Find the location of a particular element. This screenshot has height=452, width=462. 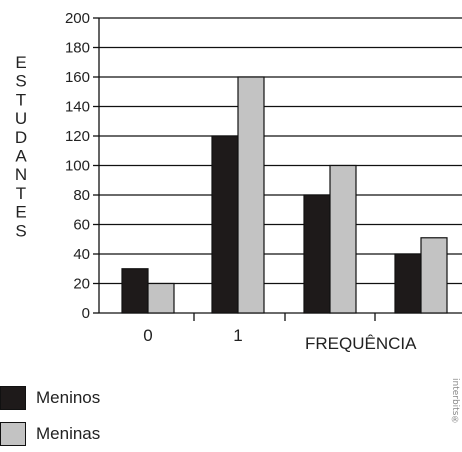

y-tick-label-80: 80 is located at coordinates (81, 195).